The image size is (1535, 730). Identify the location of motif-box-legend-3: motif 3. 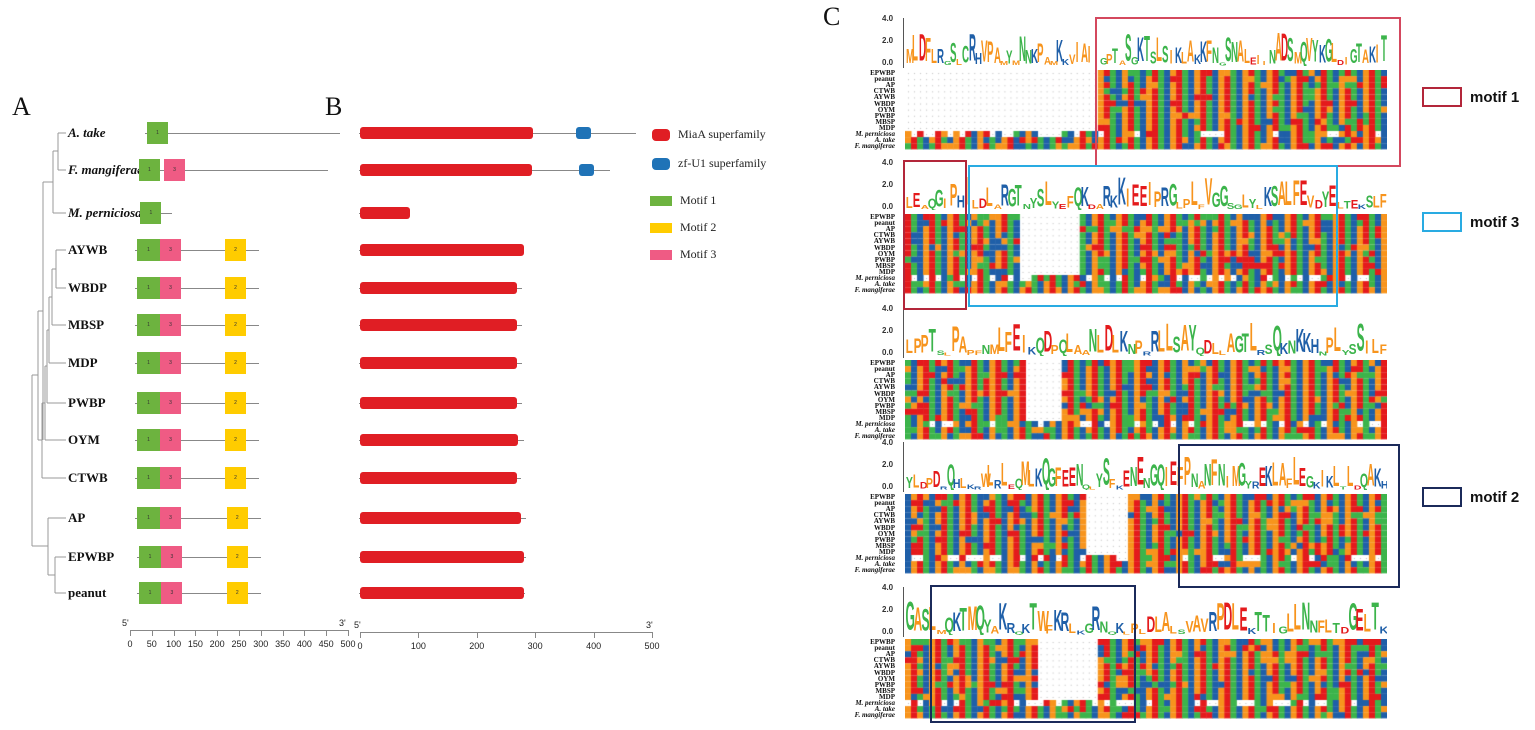
(1470, 222).